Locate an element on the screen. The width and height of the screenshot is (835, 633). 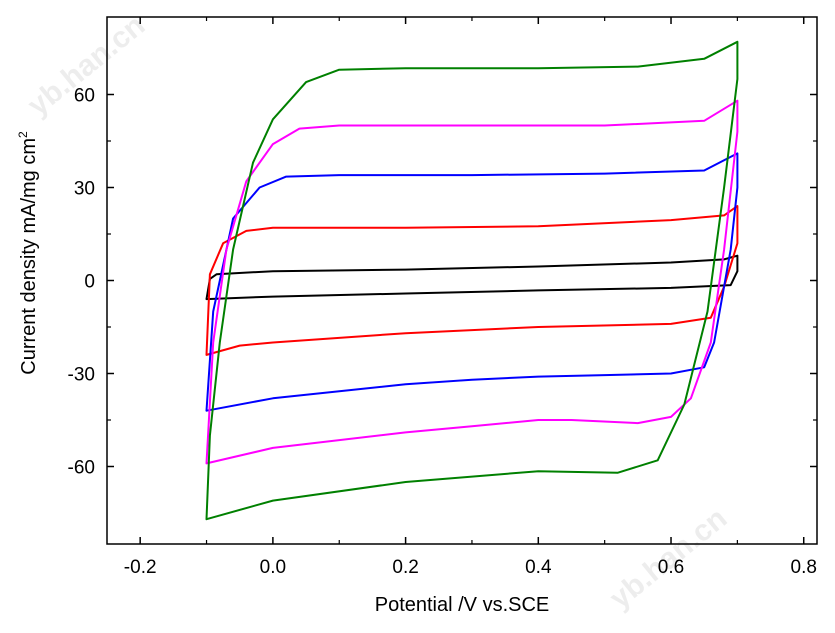
x-tick-label-2: 0.0 is located at coordinates (273, 567).